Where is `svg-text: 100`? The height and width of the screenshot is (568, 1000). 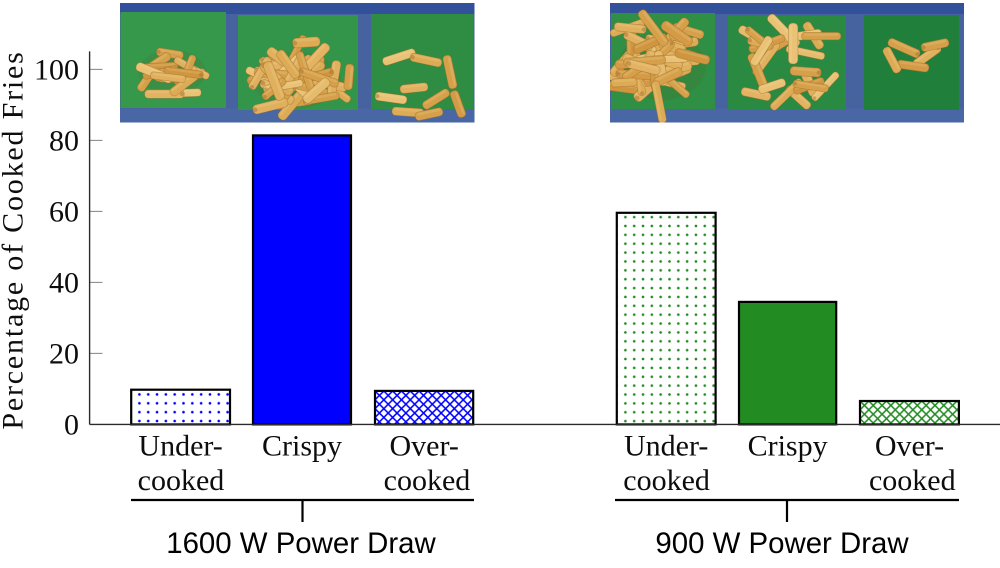 svg-text: 100 is located at coordinates (56, 69).